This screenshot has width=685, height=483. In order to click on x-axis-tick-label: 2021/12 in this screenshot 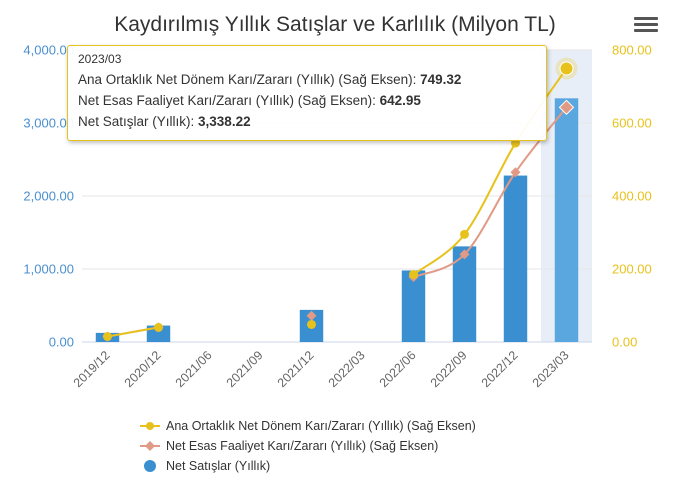, I will do `click(296, 369)`.